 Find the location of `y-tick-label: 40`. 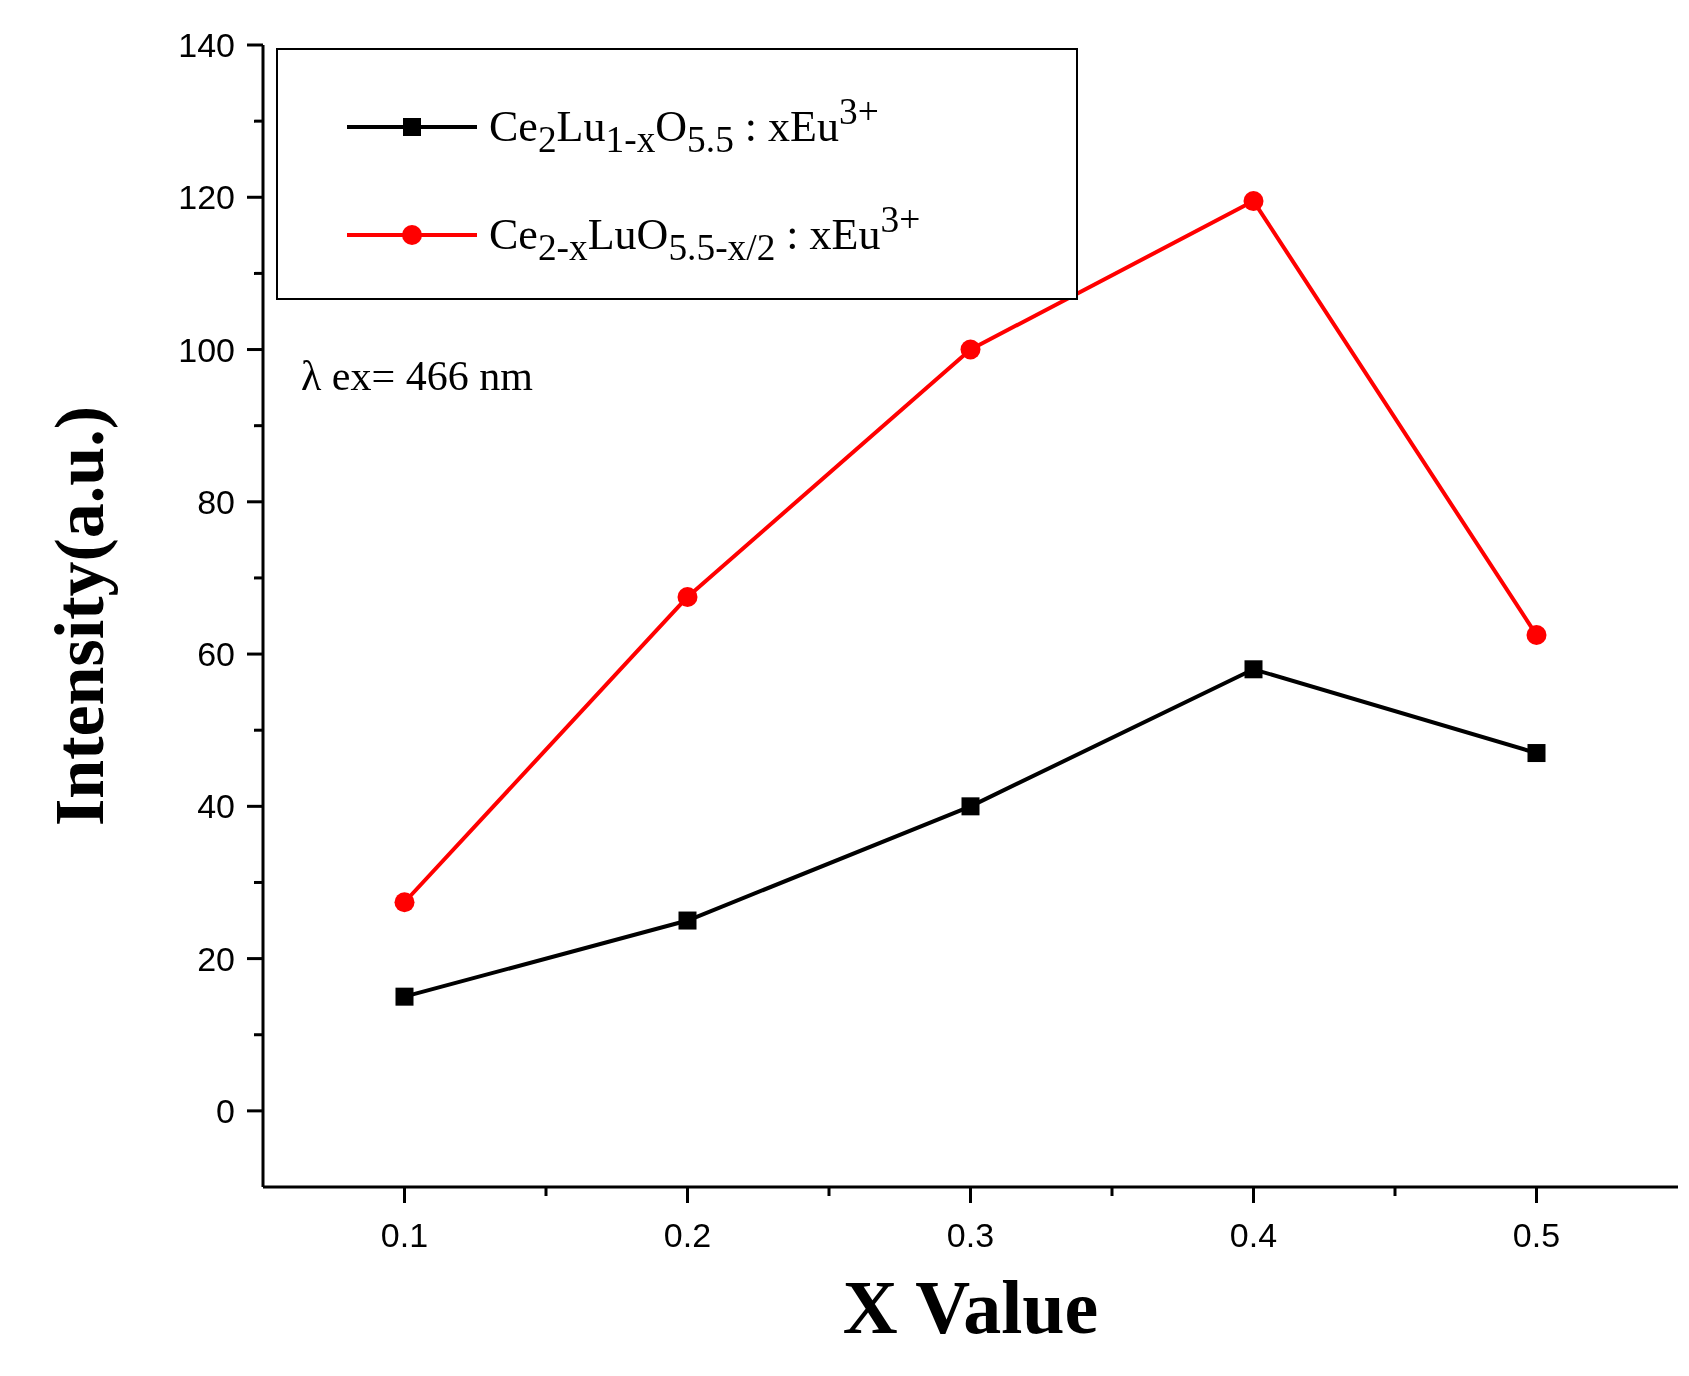

y-tick-label: 40 is located at coordinates (216, 806).